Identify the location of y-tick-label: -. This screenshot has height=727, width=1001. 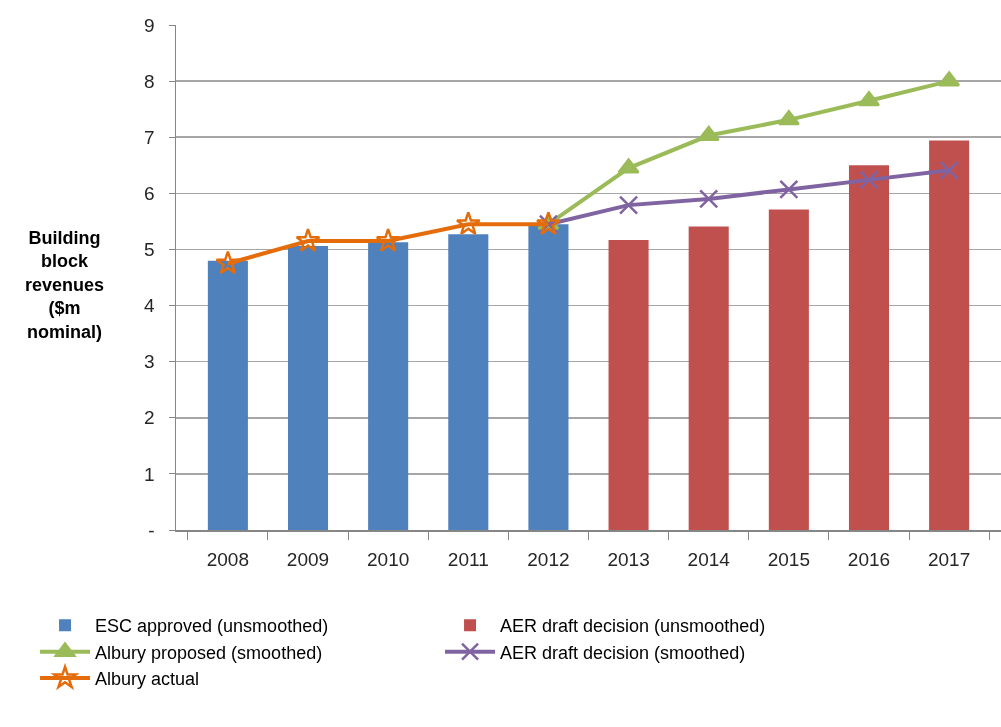
(151, 530).